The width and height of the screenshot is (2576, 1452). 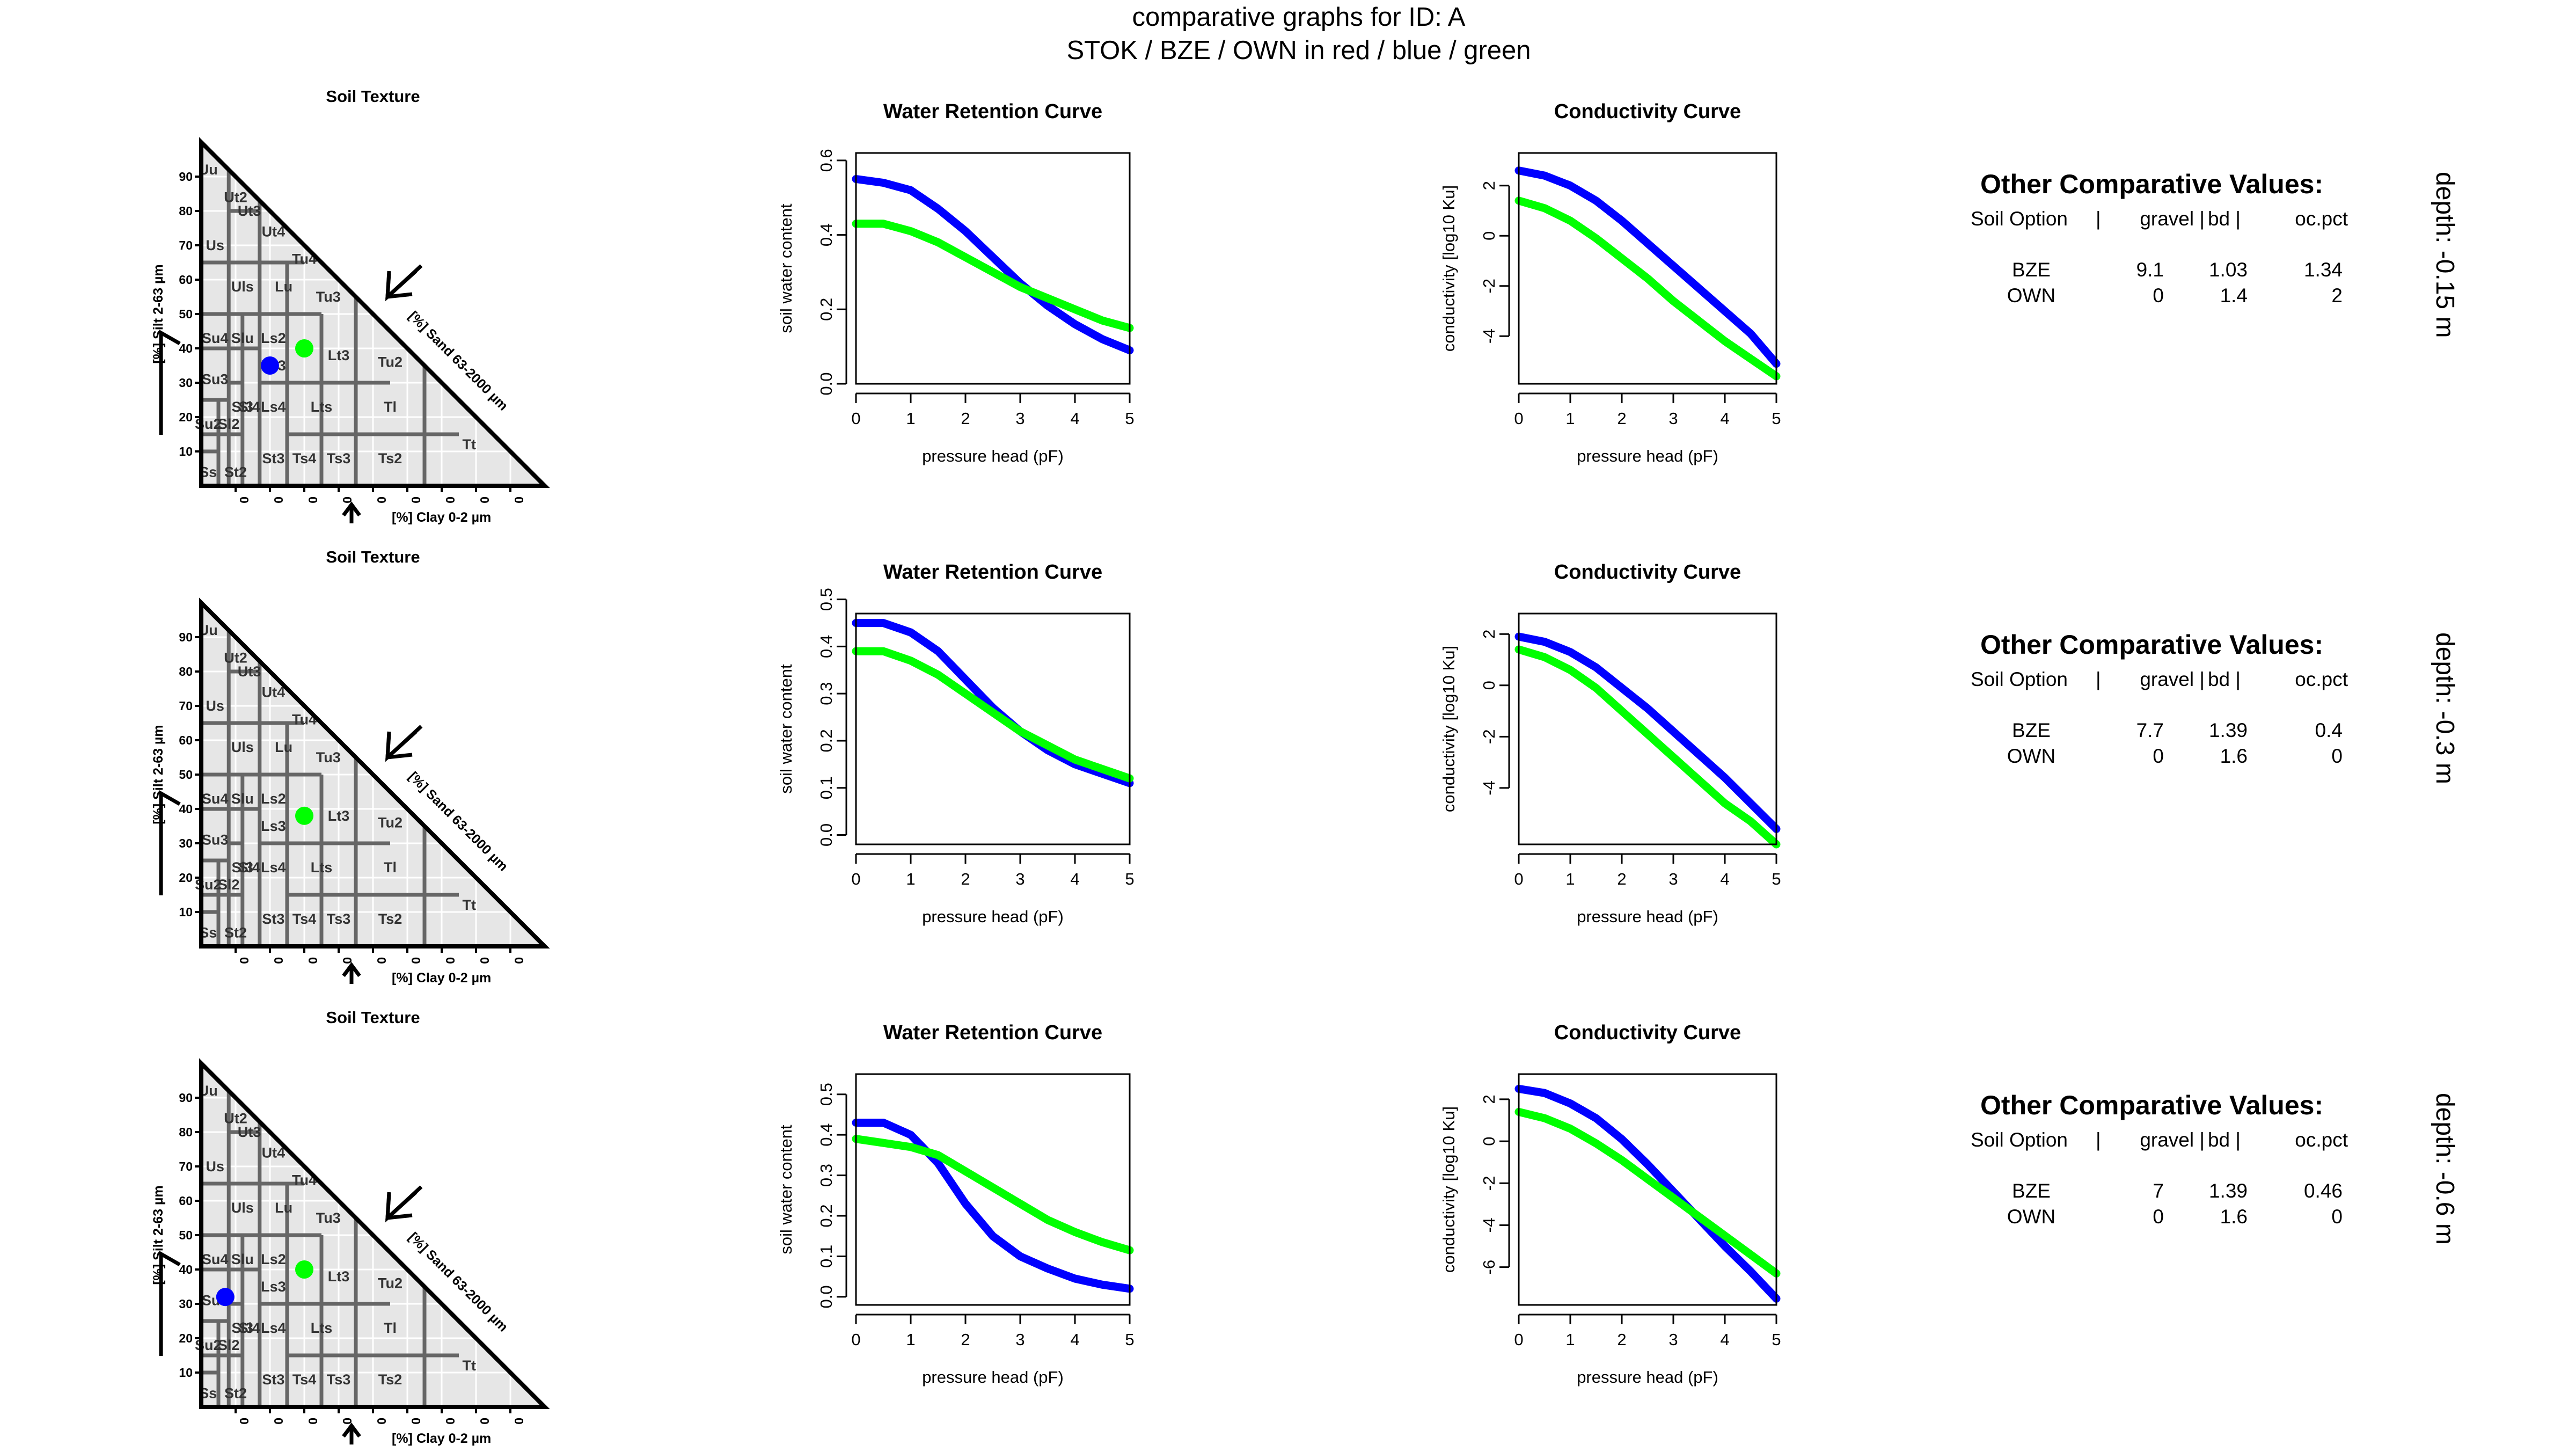 I want to click on other-values-header: Soil Option, so click(x=2019, y=679).